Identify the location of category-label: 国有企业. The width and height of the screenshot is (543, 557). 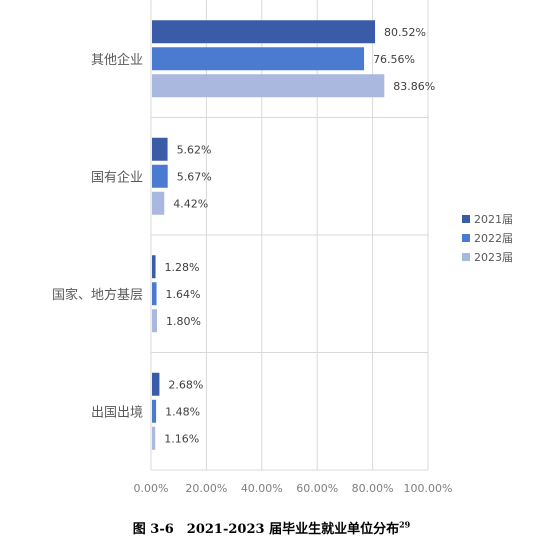
(117, 177).